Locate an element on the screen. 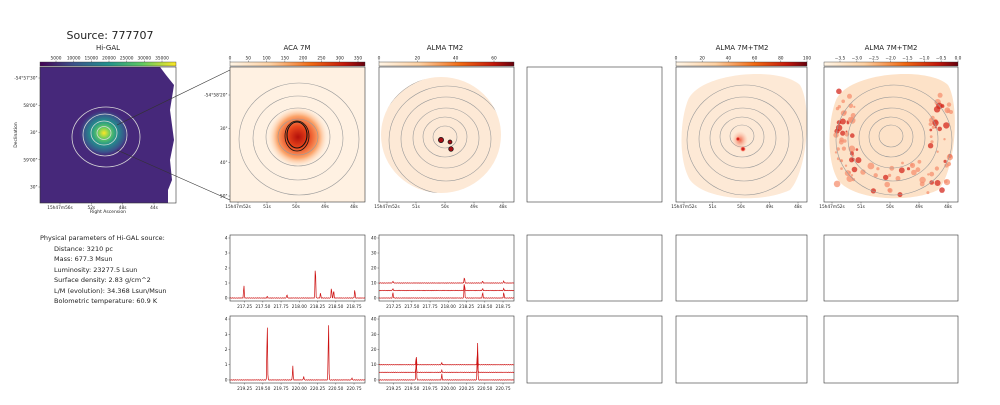 The width and height of the screenshot is (1000, 405). aca7m-emission is located at coordinates (298, 137).